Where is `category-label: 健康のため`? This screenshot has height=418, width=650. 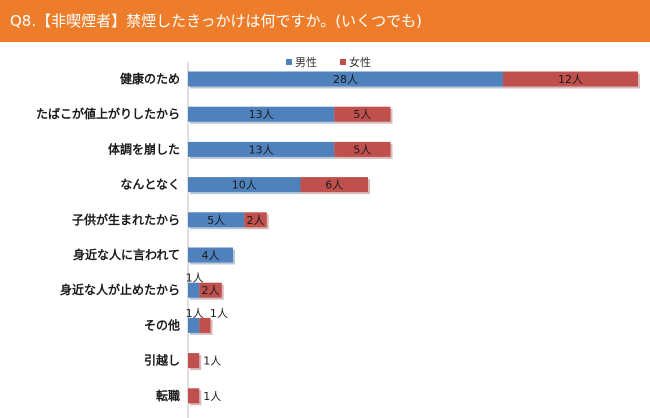 category-label: 健康のため is located at coordinates (150, 78).